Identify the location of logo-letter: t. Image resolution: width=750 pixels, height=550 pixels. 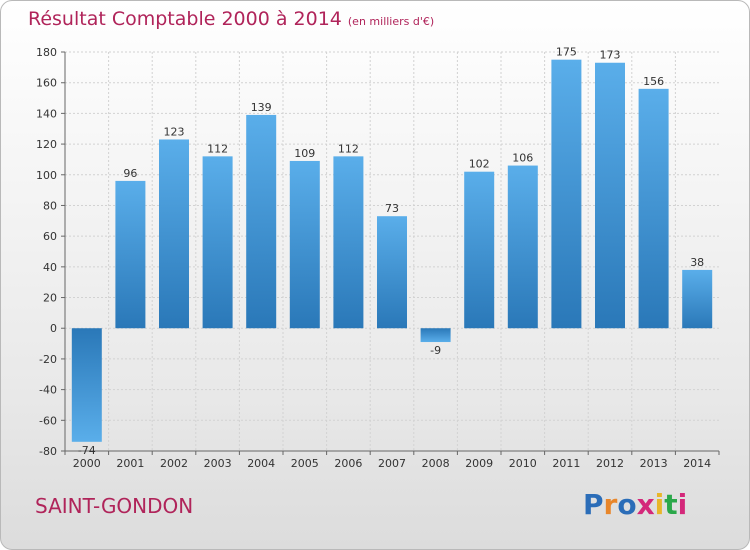
(671, 504).